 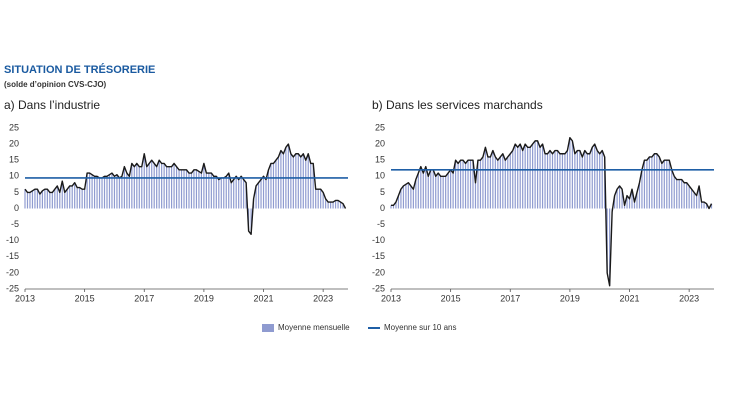 I want to click on y-tick-label: -25, so click(x=12, y=288).